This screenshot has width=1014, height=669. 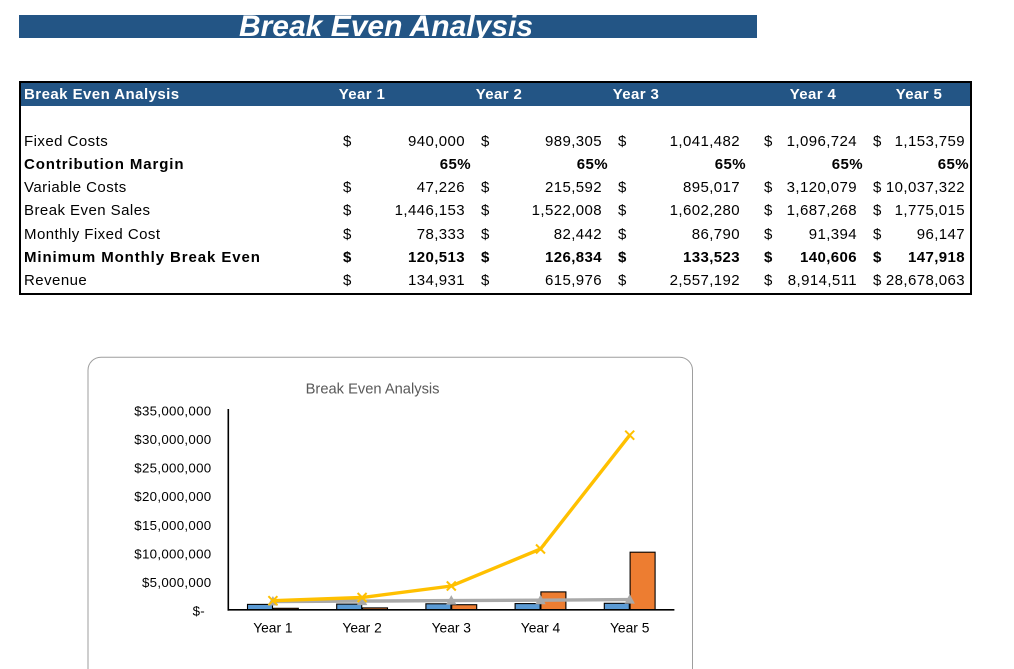 What do you see at coordinates (373, 390) in the screenshot?
I see `svg-text: Break Even Analysis` at bounding box center [373, 390].